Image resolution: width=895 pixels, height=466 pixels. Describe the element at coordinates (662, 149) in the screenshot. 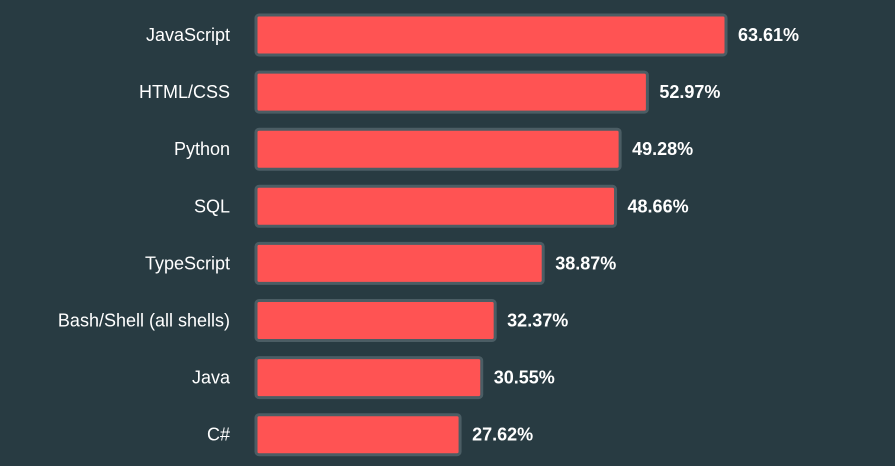

I see `value-label: 49.28%` at that location.